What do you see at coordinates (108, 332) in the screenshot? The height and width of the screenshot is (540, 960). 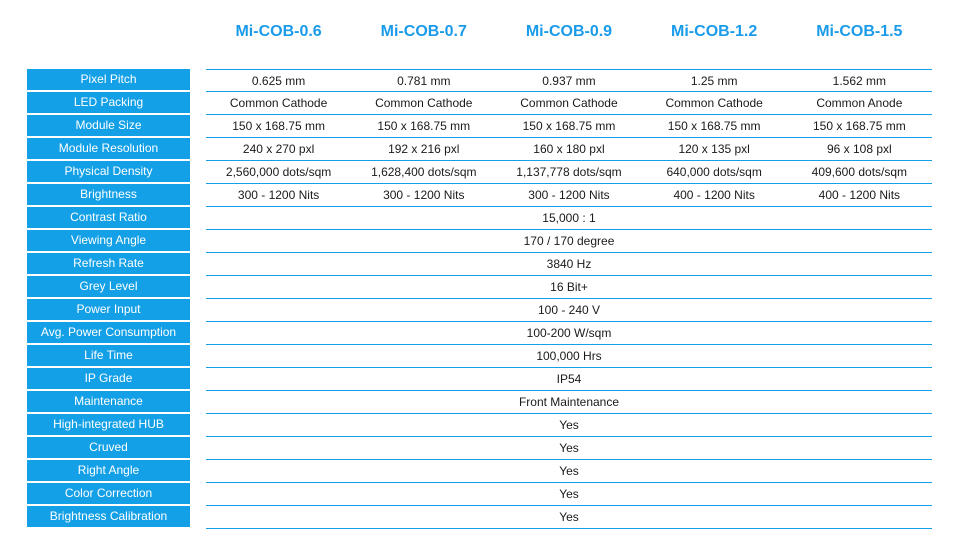 I see `spec-label: Avg. Power Consumption` at bounding box center [108, 332].